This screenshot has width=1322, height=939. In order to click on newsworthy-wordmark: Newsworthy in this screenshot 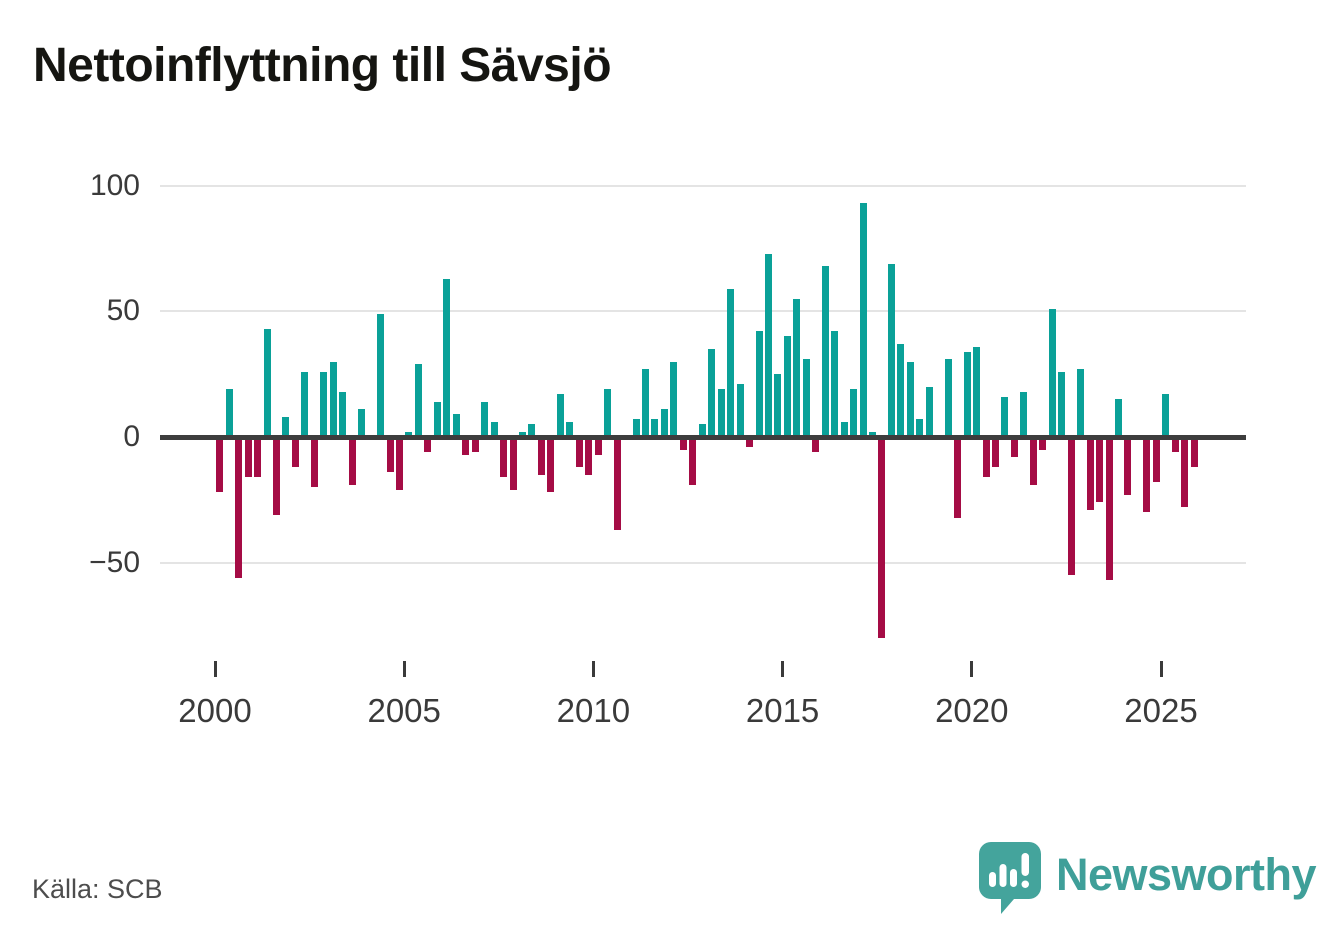, I will do `click(1186, 874)`.